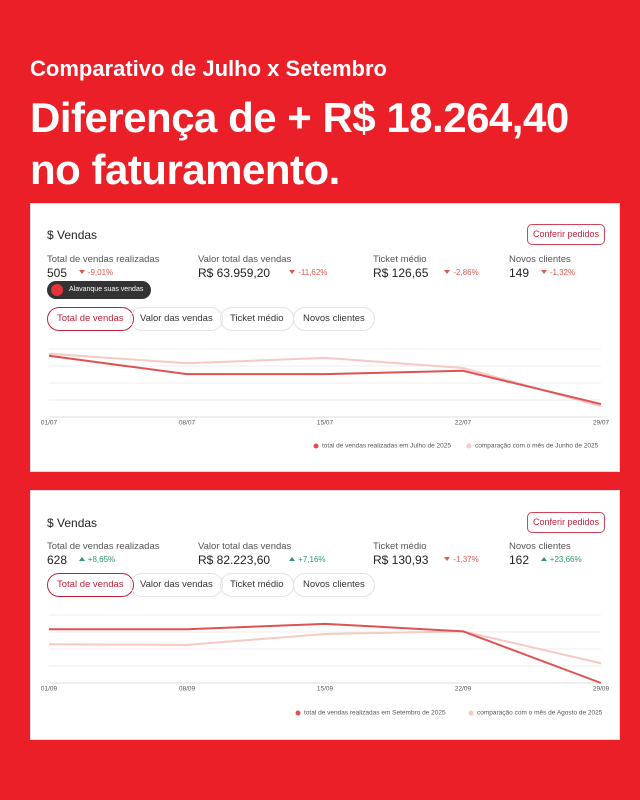  I want to click on x-tick-label: 01/09, so click(49, 689).